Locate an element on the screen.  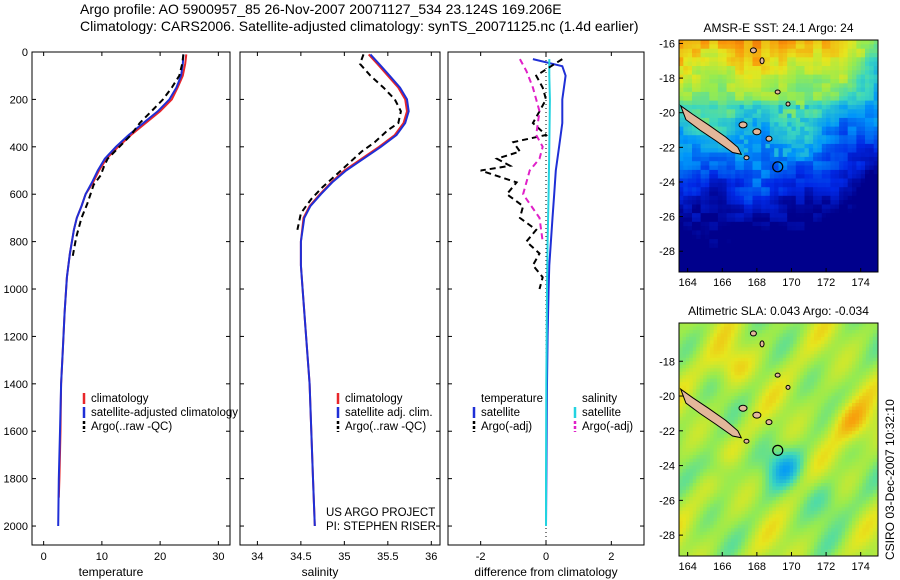
series-satellite-adj-clim- is located at coordinates (354, 290).